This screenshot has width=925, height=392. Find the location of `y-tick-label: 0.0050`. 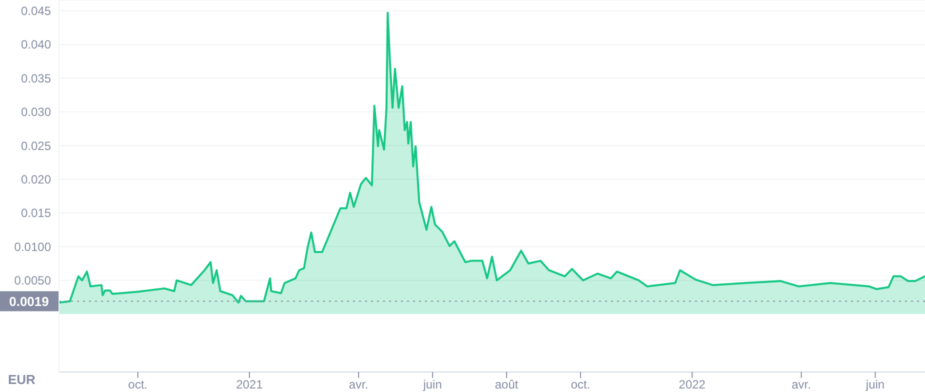

y-tick-label: 0.0050 is located at coordinates (33, 281).